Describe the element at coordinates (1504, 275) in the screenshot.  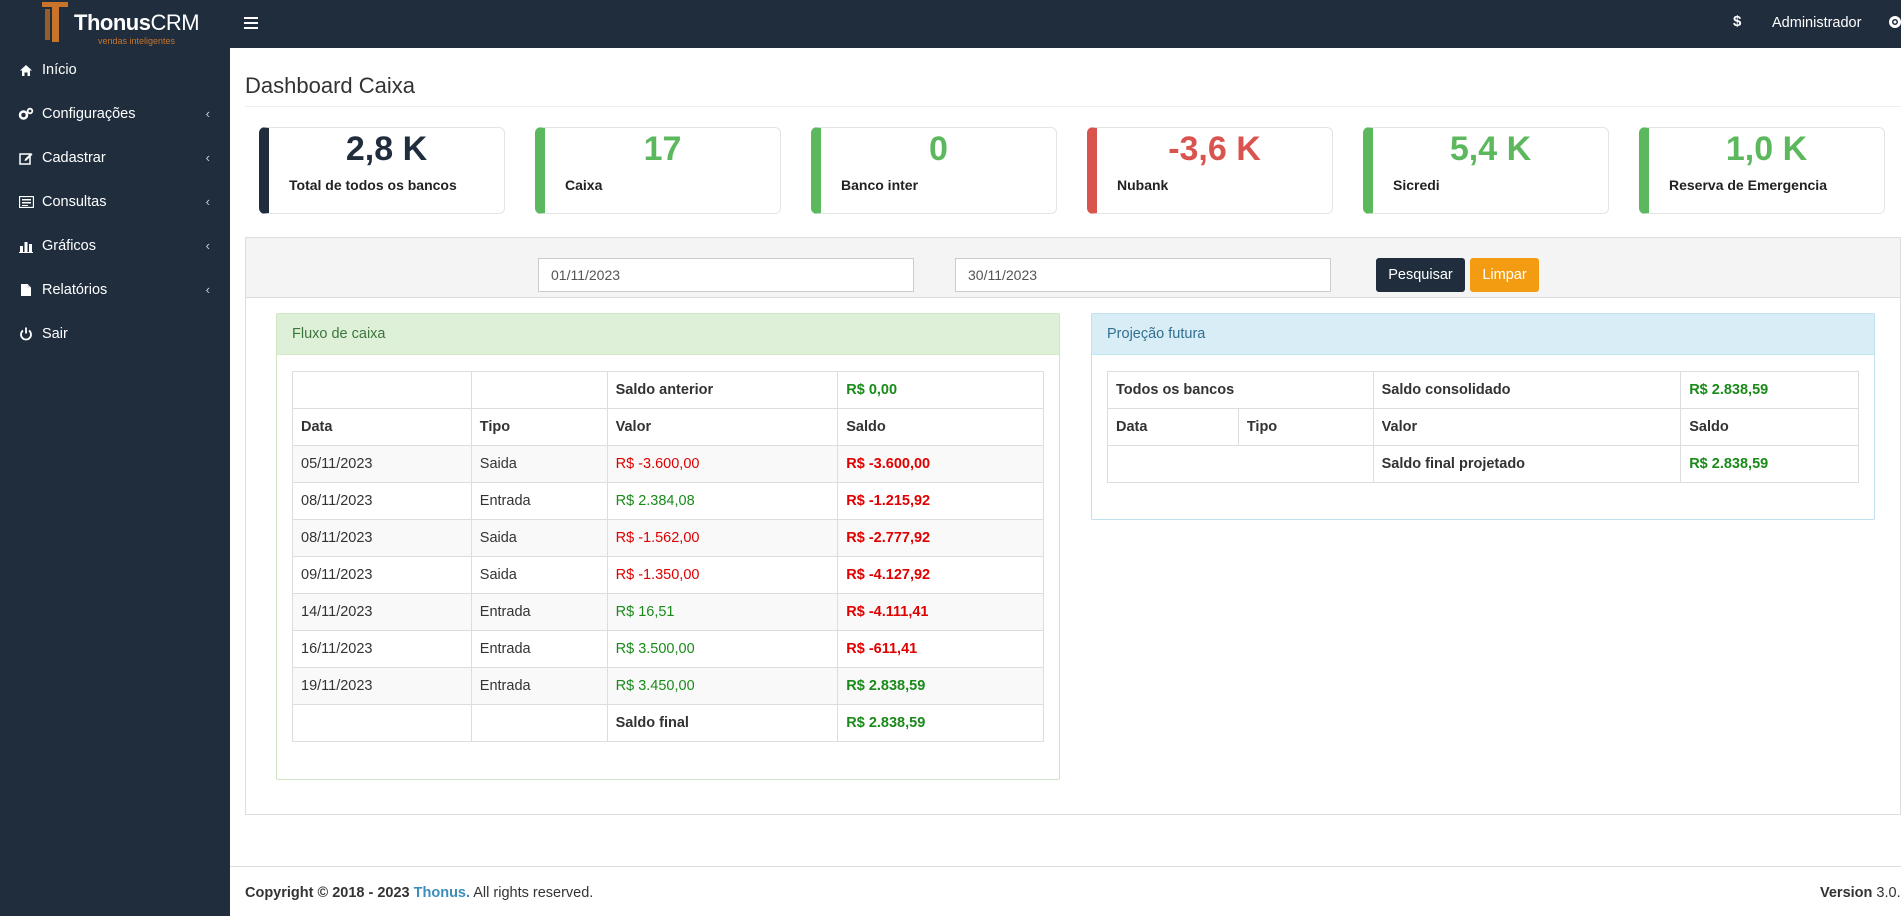
I see `clear-button: Limpar` at that location.